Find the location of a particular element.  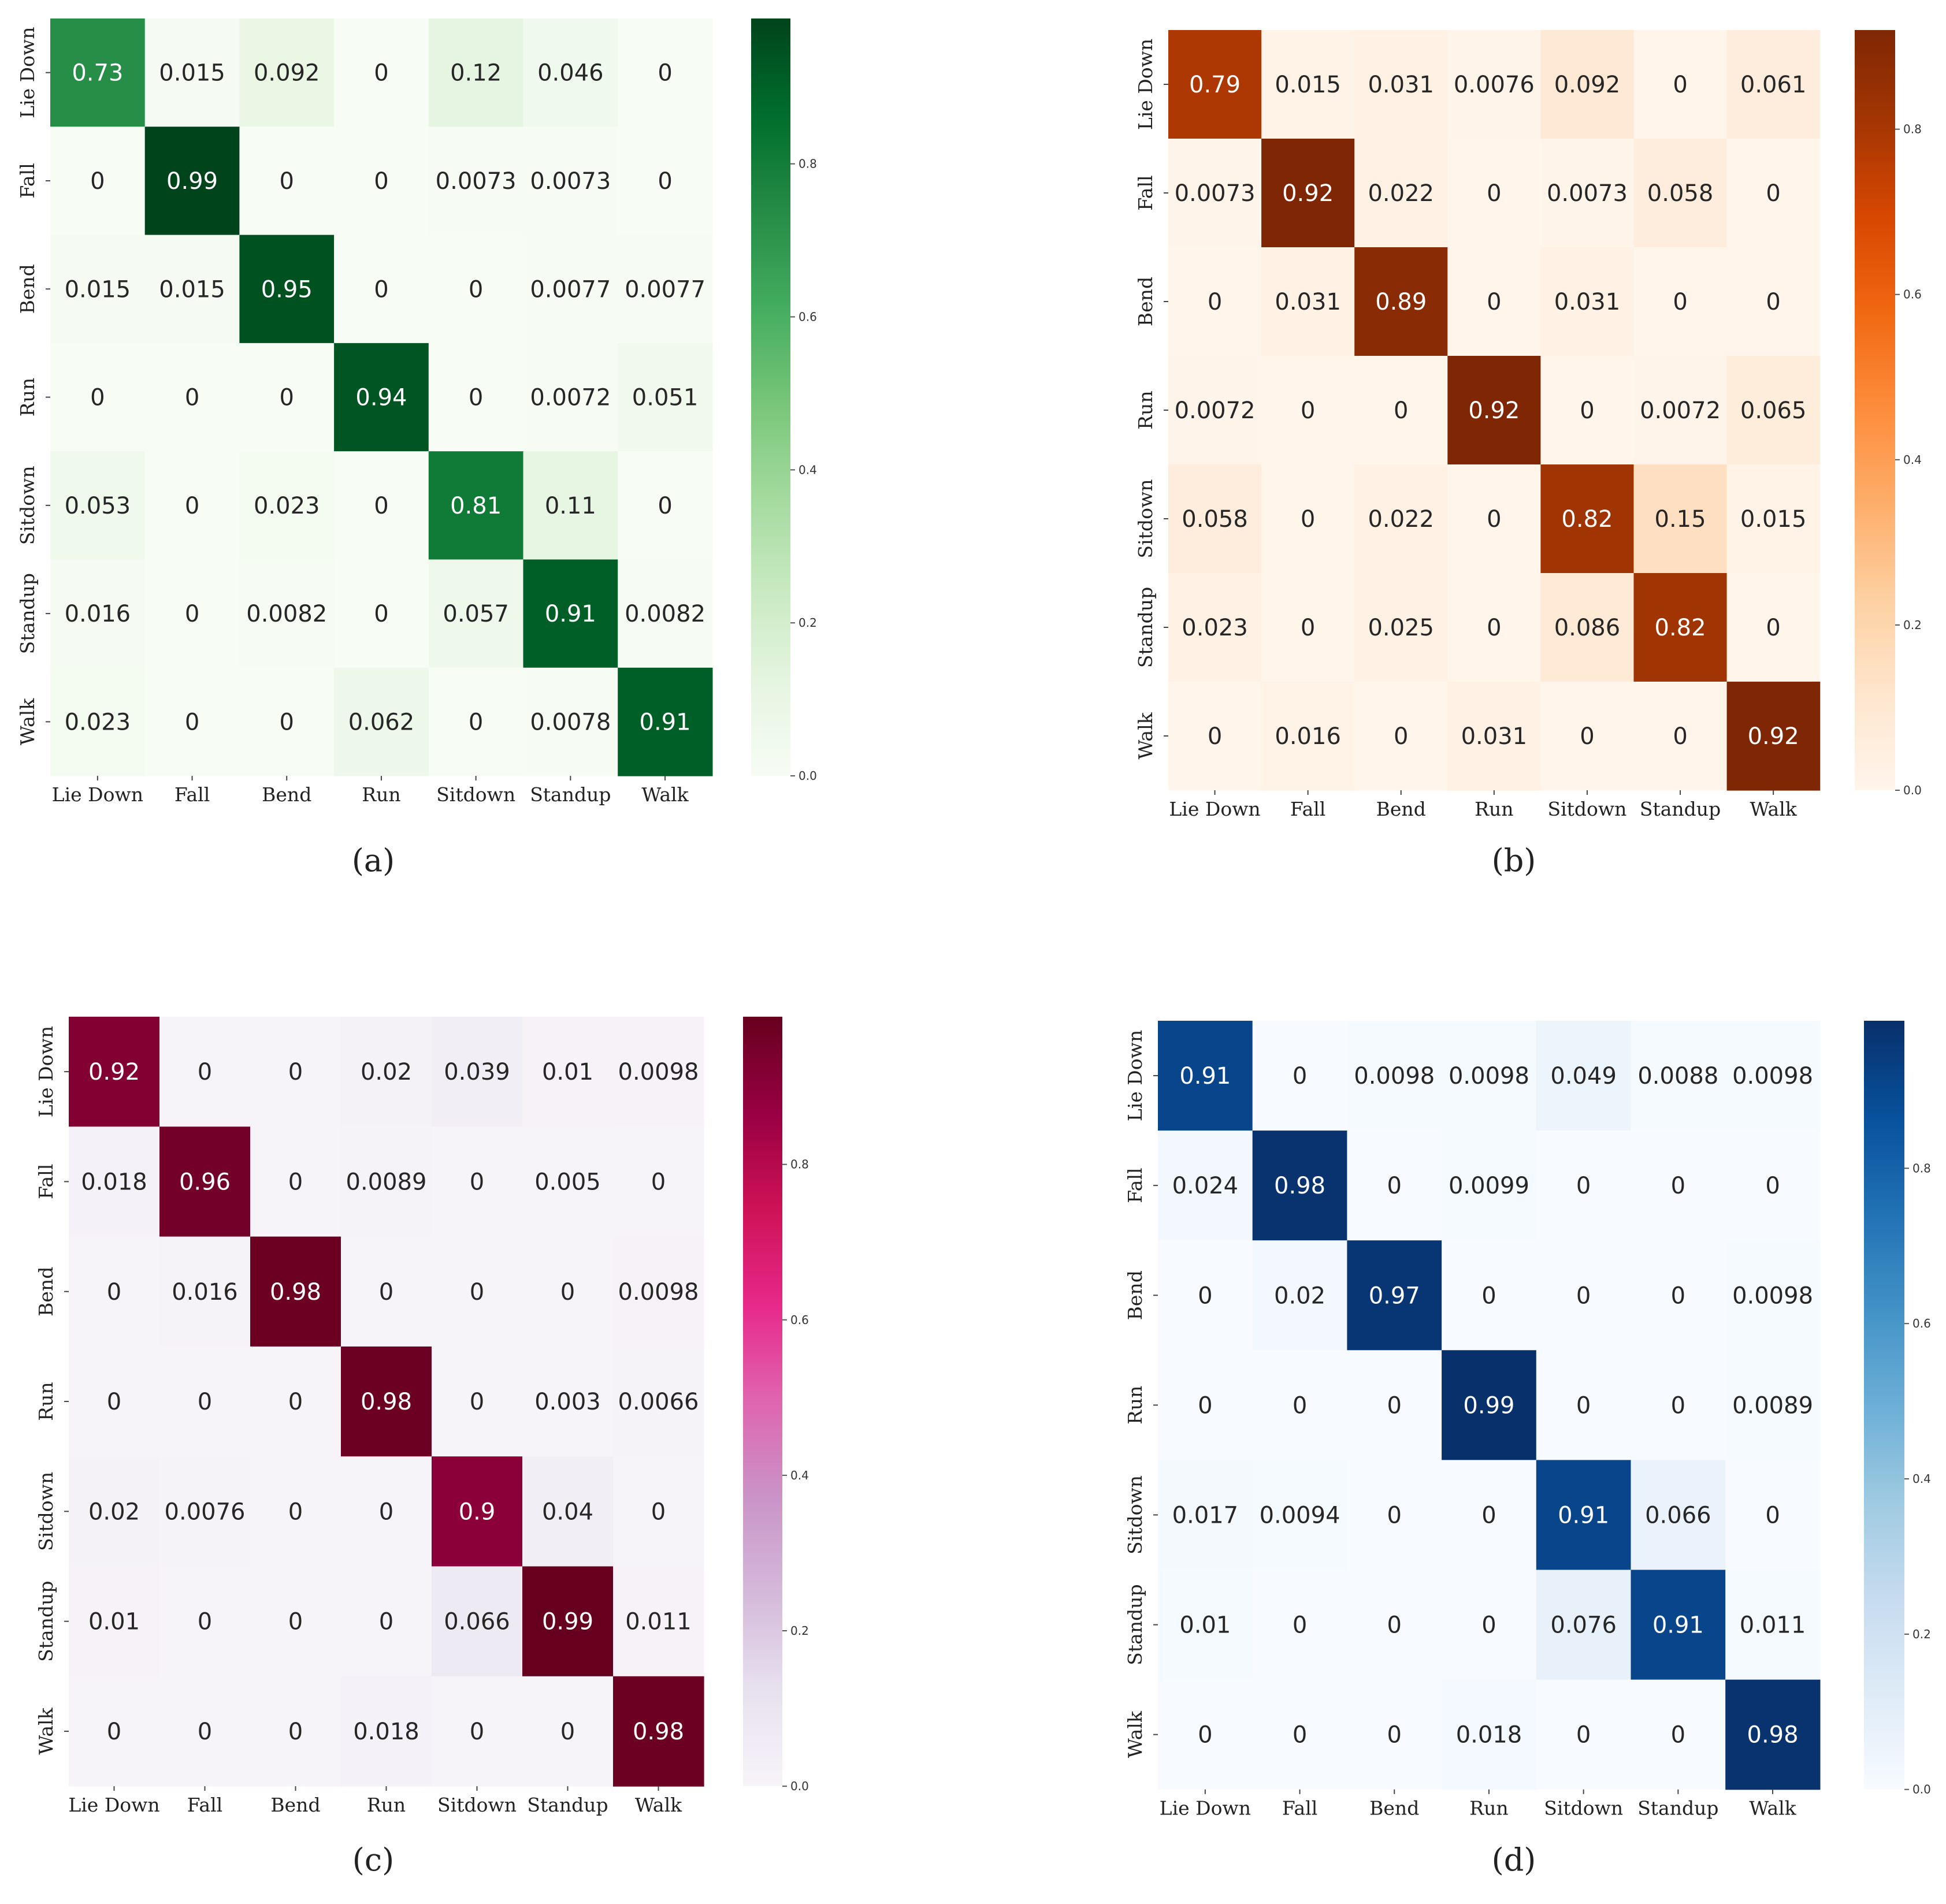

cell-value-label: 0.98 is located at coordinates (295, 1292).